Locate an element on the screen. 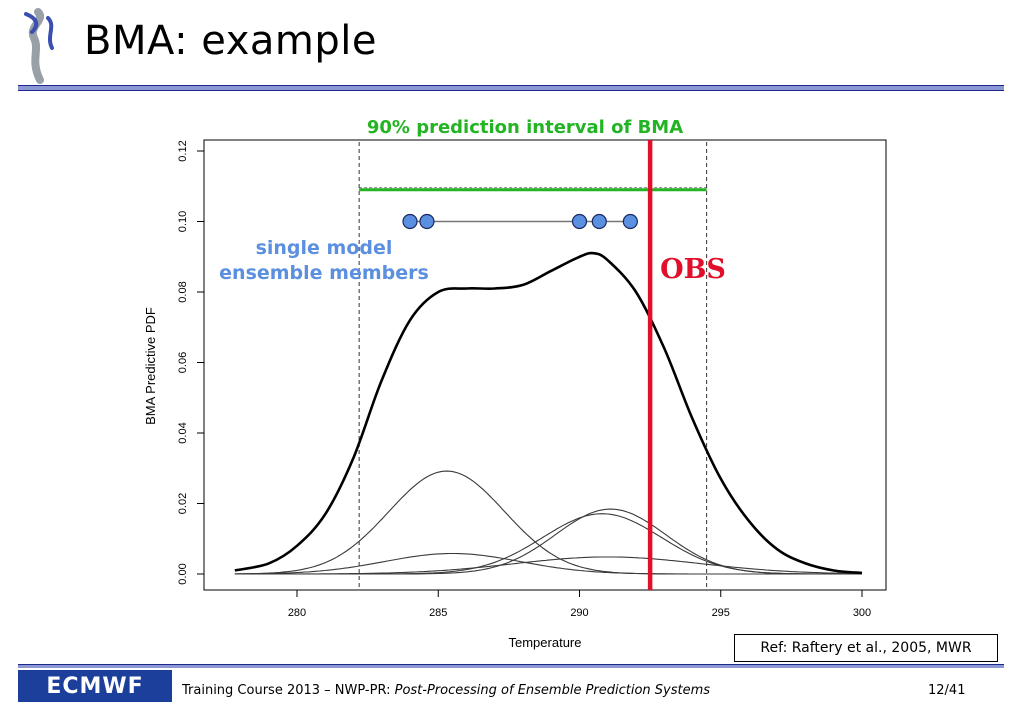 Image resolution: width=1023 pixels, height=708 pixels. footer-prefix: Training Course 2013 – NWP-PR: is located at coordinates (288, 690).